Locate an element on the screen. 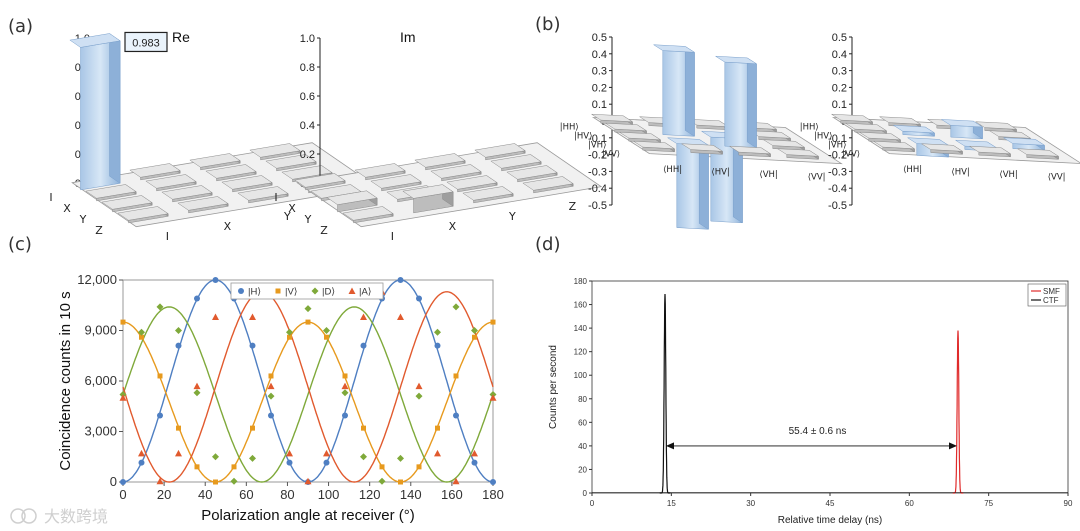 This screenshot has width=1080, height=531. z-tick-label: 0.6 is located at coordinates (307, 97).